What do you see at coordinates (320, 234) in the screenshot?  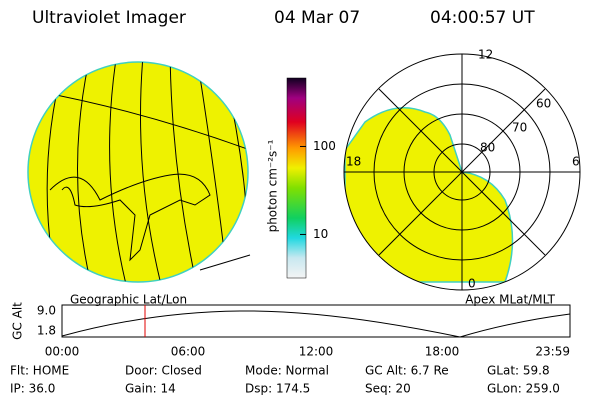 I see `colorbar-tick-label: 10` at bounding box center [320, 234].